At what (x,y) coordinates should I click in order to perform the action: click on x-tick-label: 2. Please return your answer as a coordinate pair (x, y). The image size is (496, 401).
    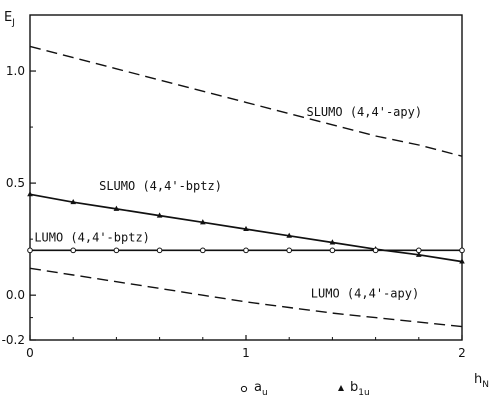
    Looking at the image, I should click on (462, 353).